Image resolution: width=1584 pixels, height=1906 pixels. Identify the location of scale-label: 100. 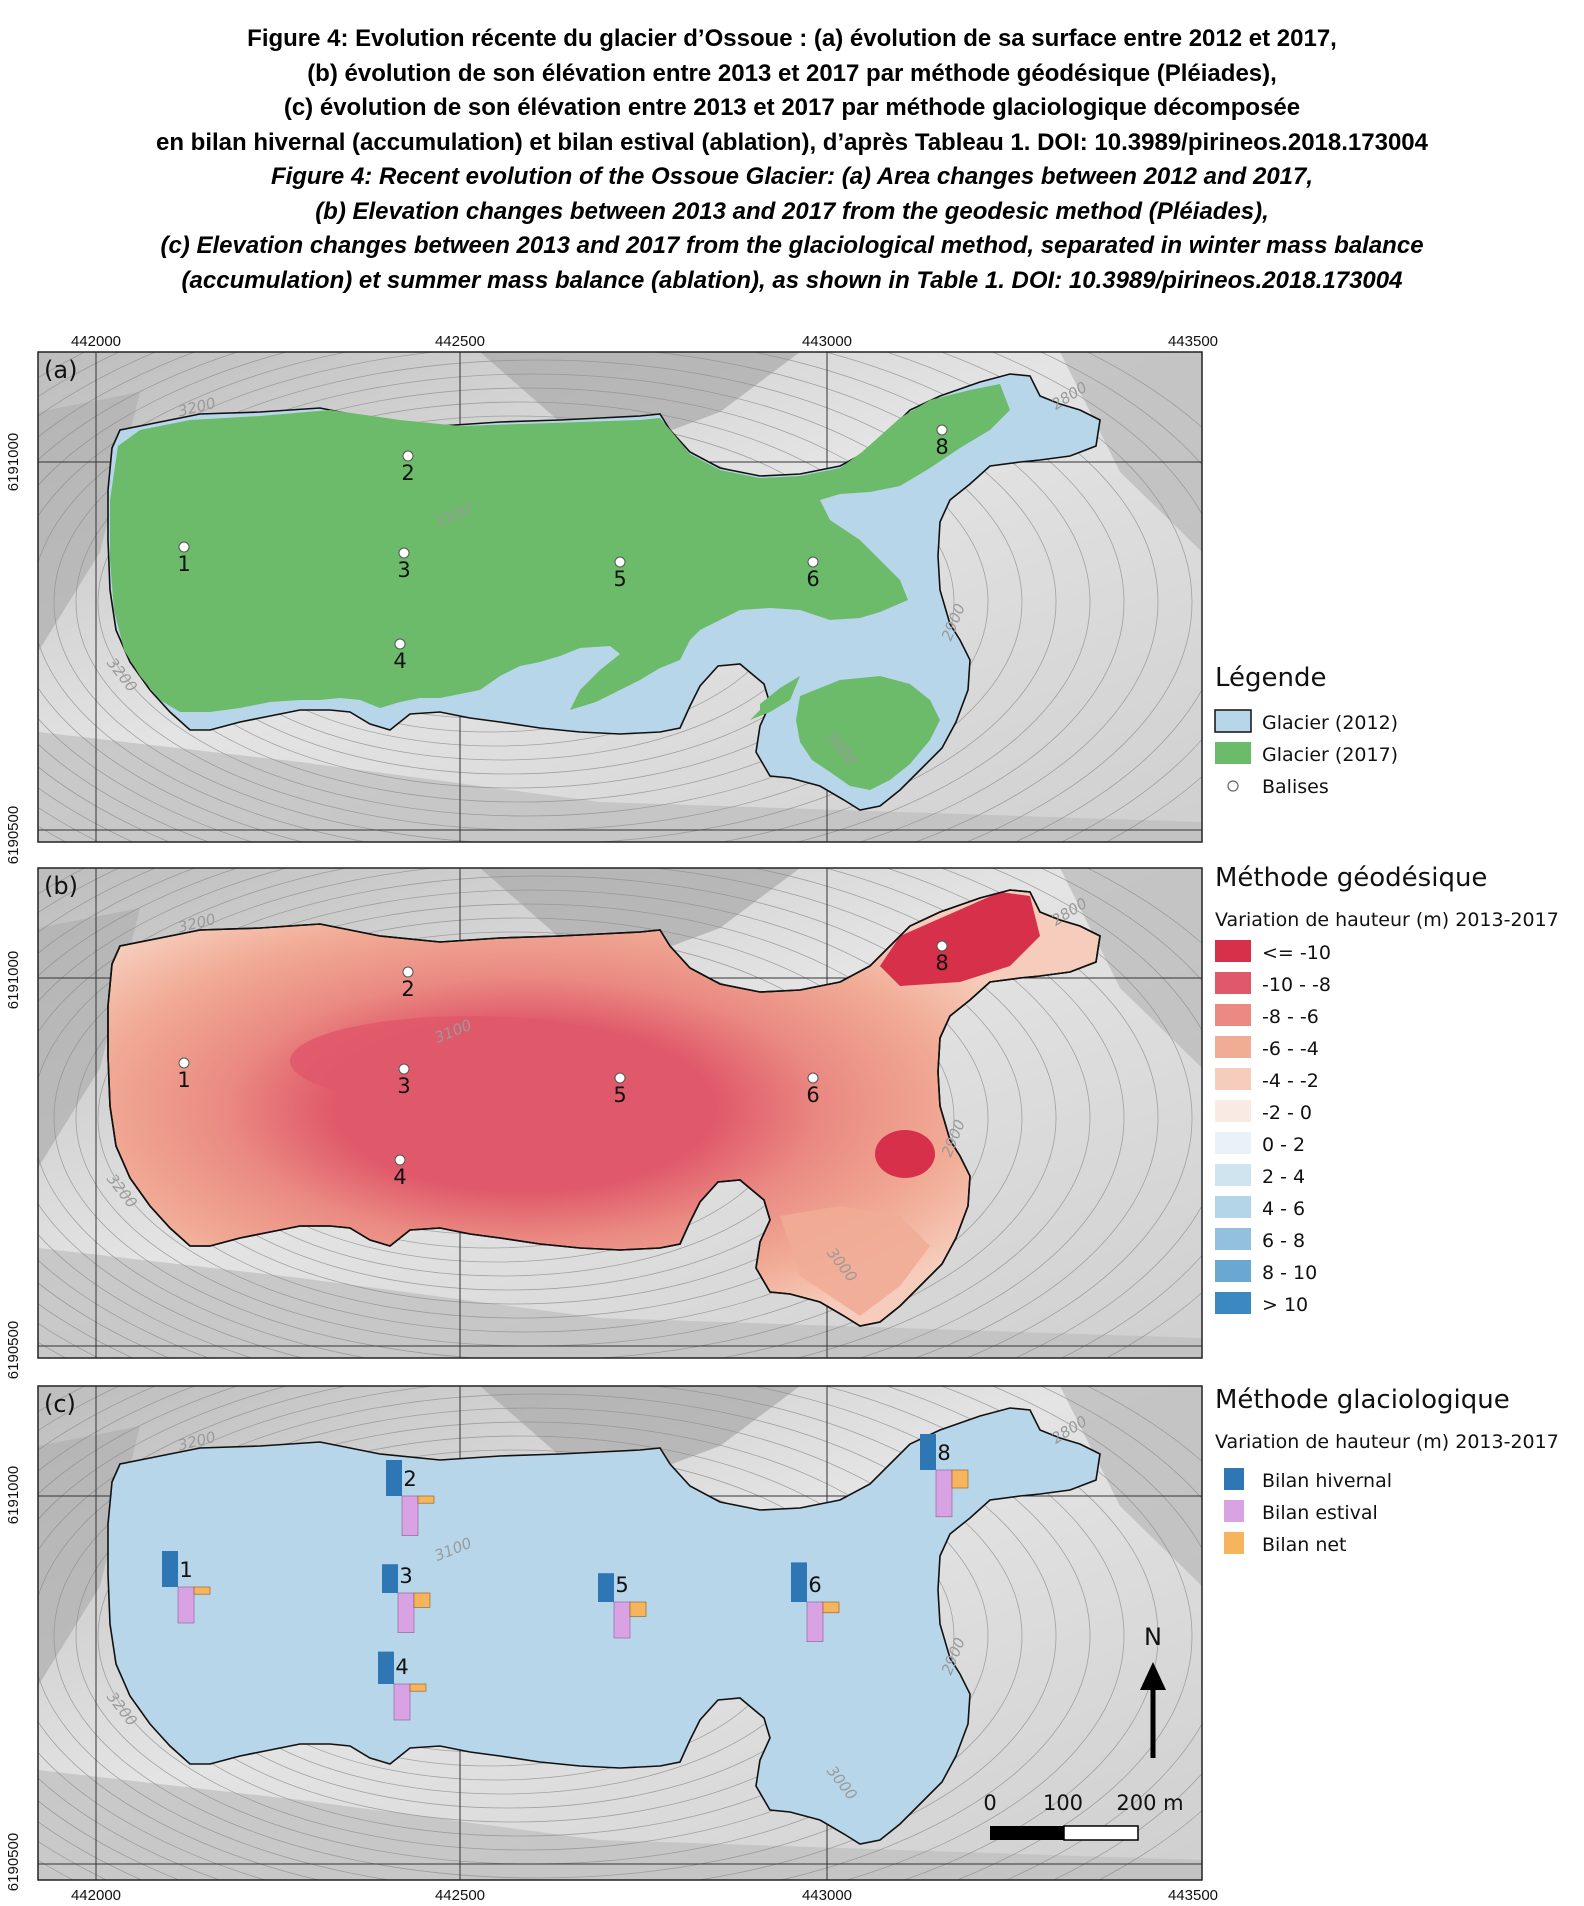
(1063, 1803).